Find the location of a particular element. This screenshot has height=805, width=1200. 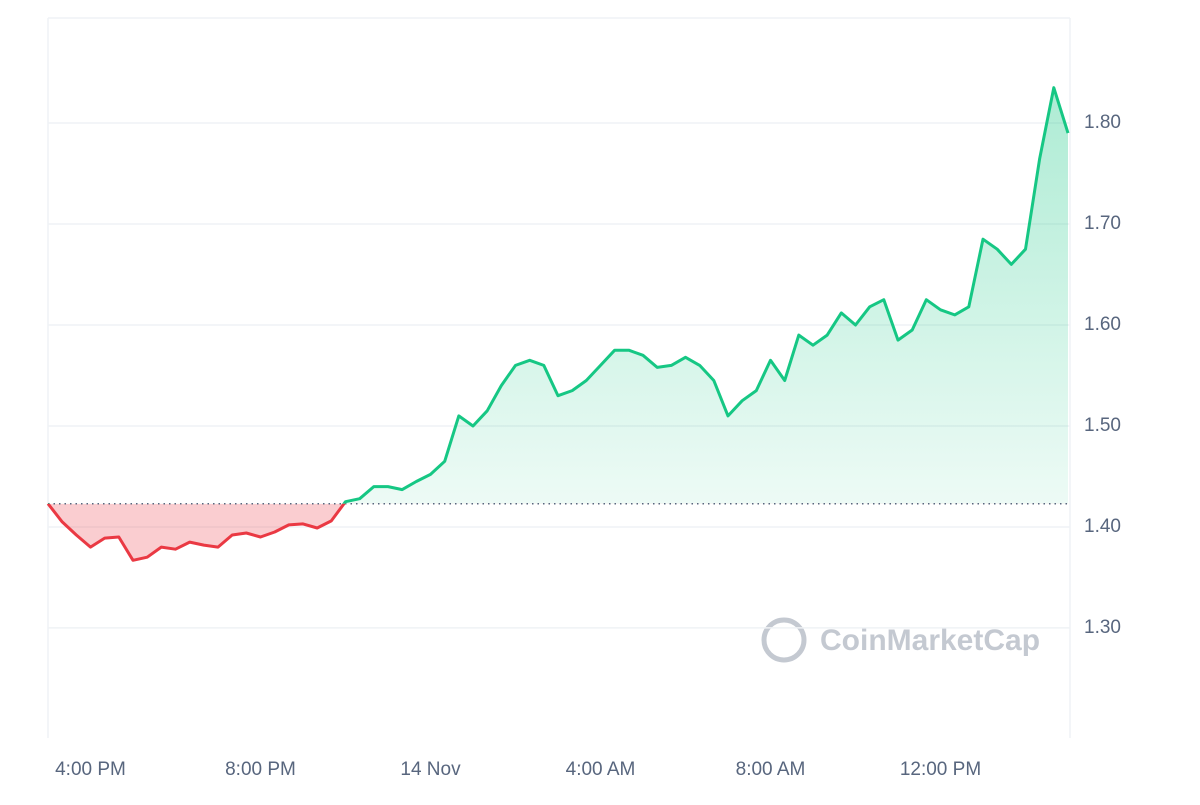

watermark: CoinMarketCap is located at coordinates (900, 640).